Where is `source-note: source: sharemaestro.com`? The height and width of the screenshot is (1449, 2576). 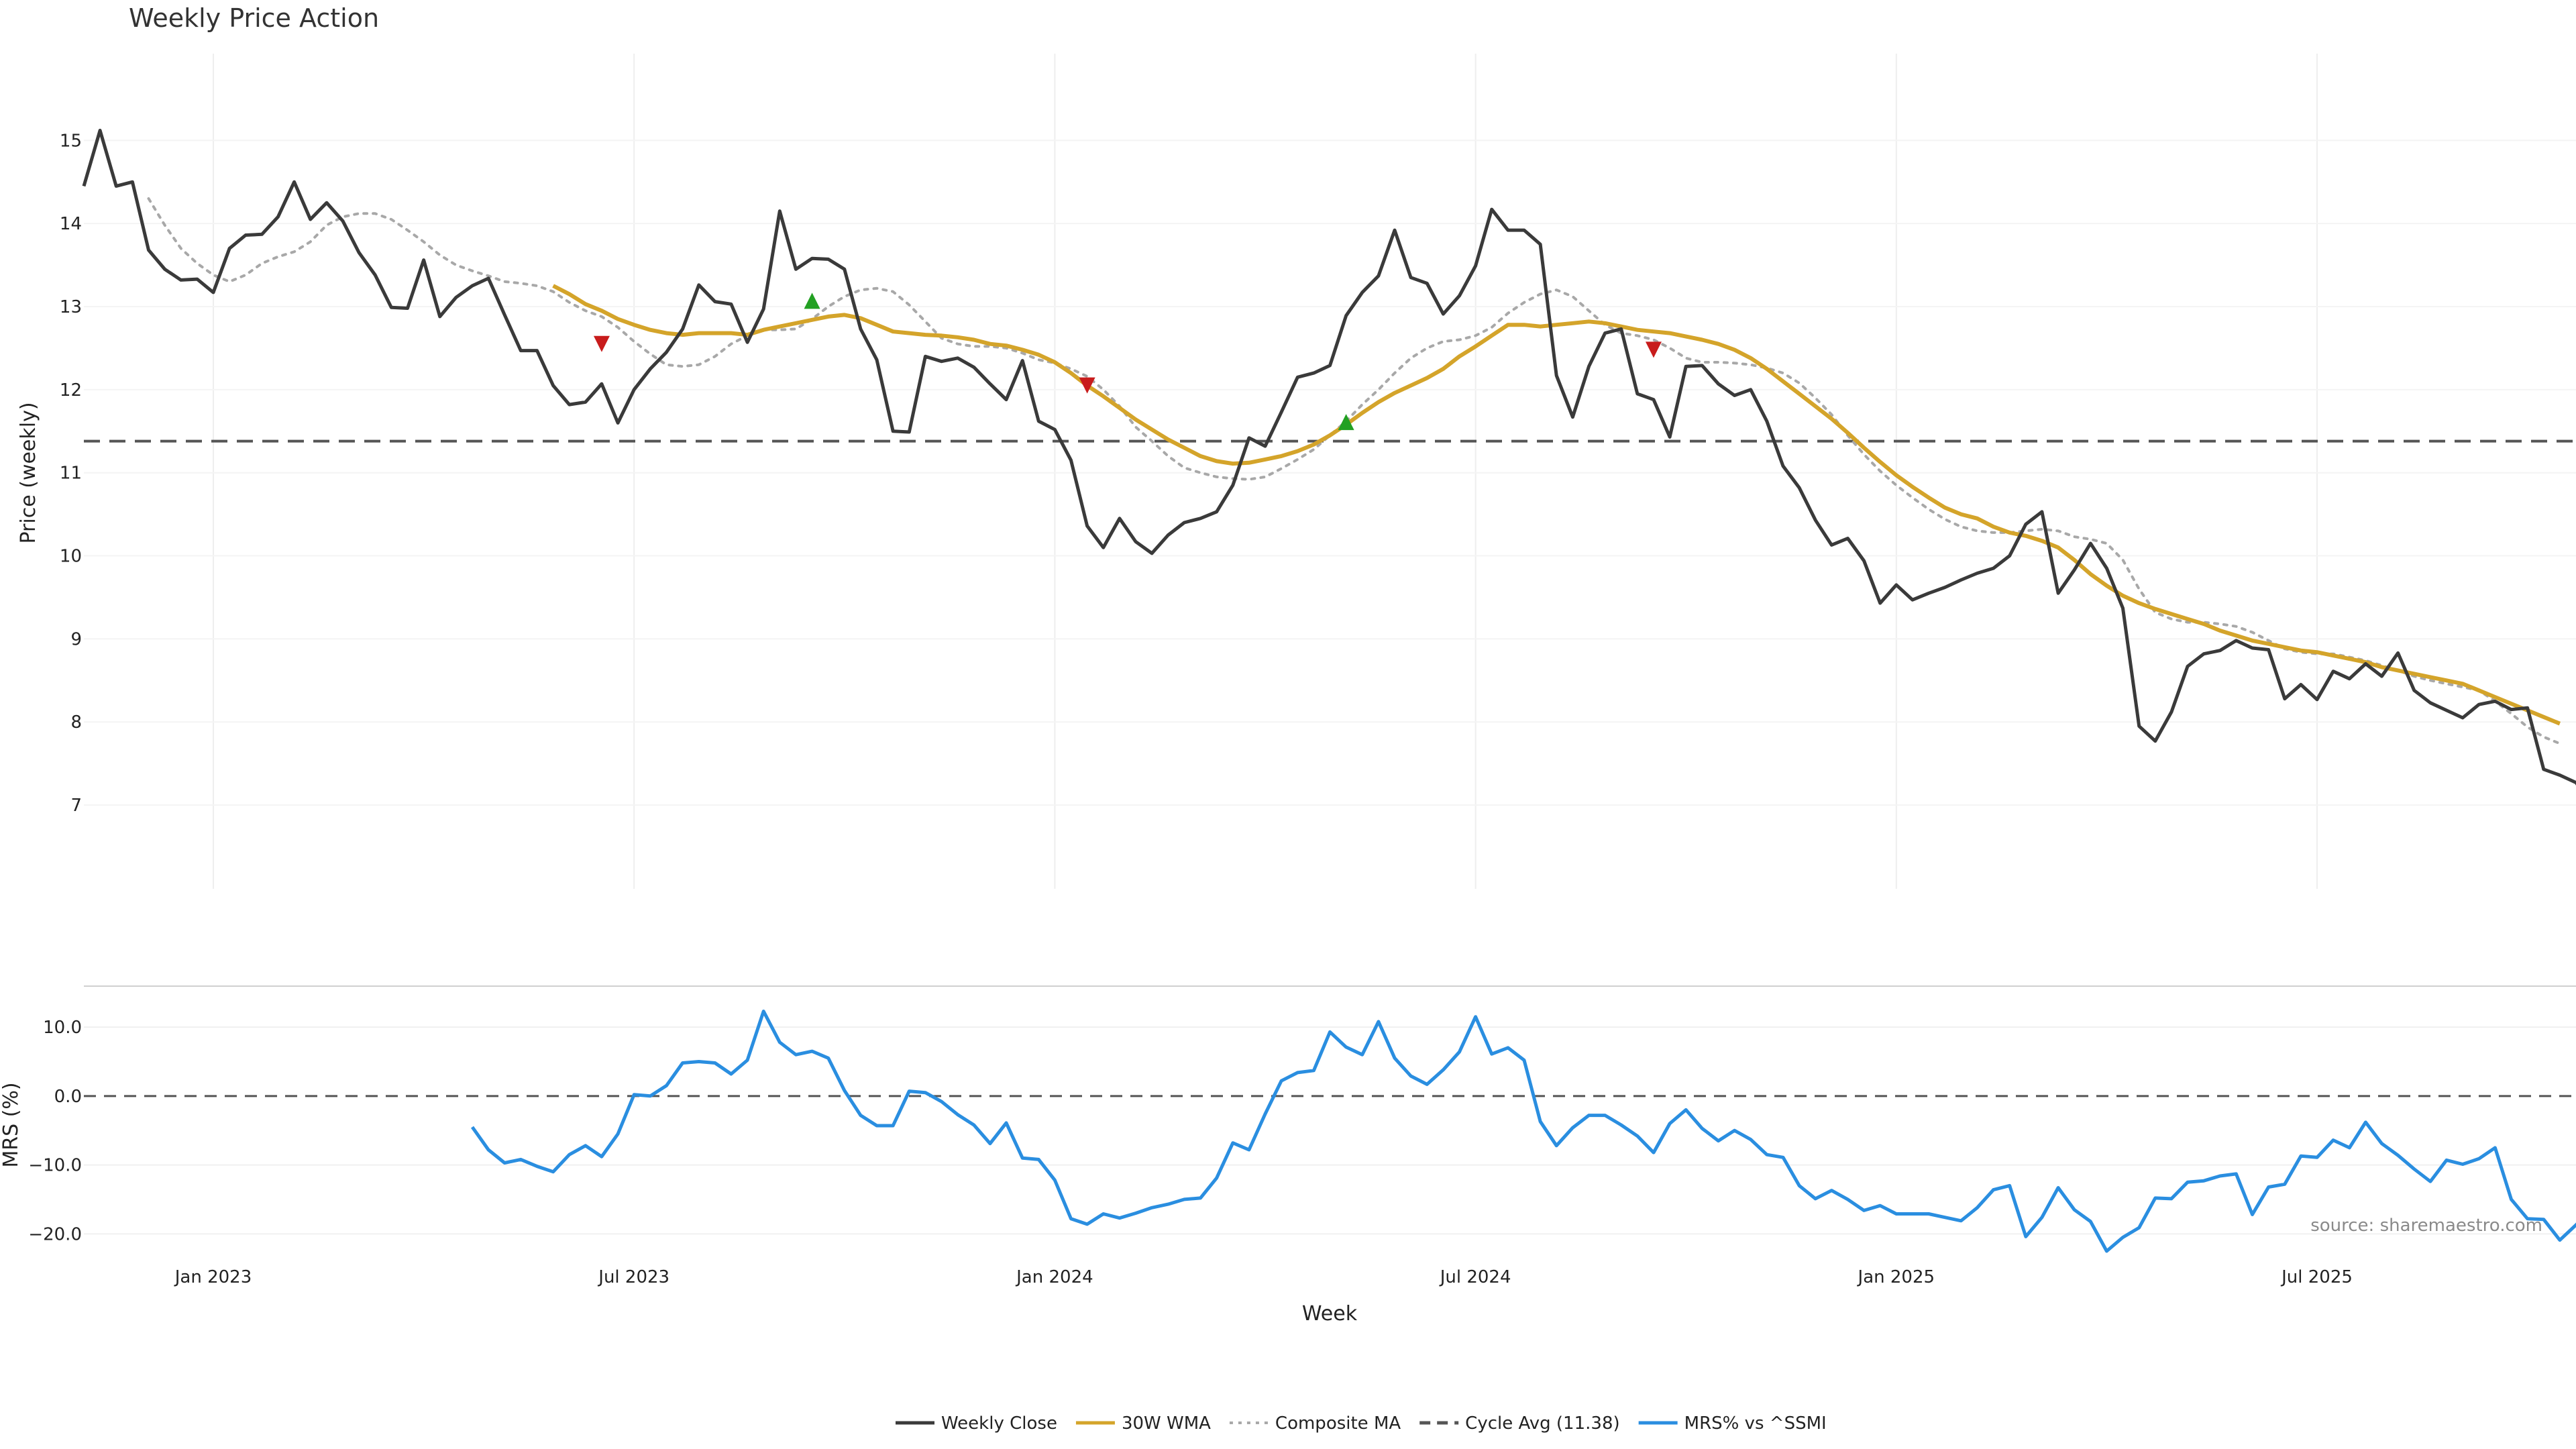 source-note: source: sharemaestro.com is located at coordinates (2426, 1226).